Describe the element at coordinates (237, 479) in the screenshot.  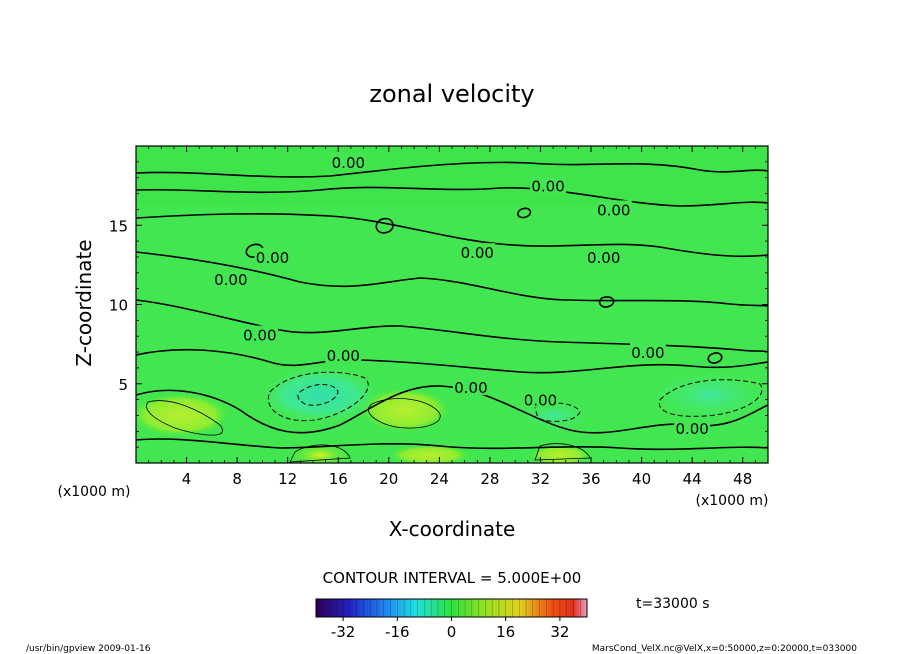
I see `x-tick-label: 8` at that location.